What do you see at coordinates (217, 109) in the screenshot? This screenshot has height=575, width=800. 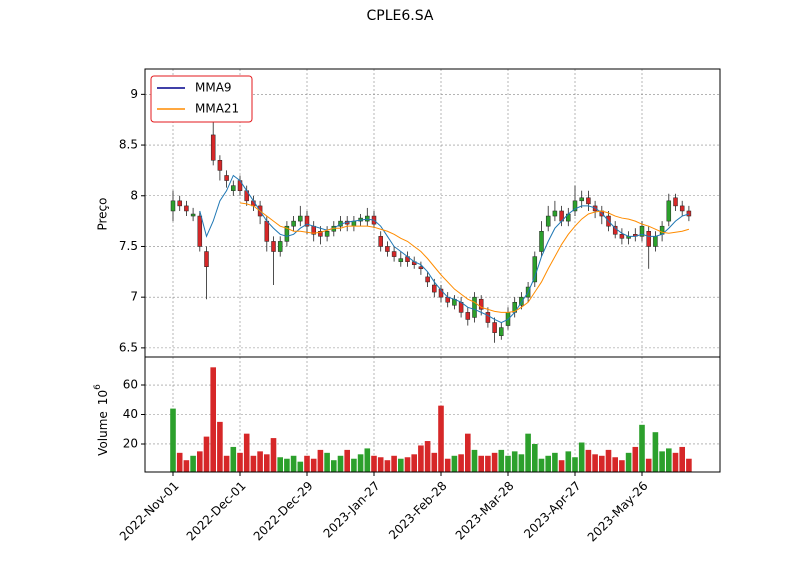 I see `legend-label: MMA21` at bounding box center [217, 109].